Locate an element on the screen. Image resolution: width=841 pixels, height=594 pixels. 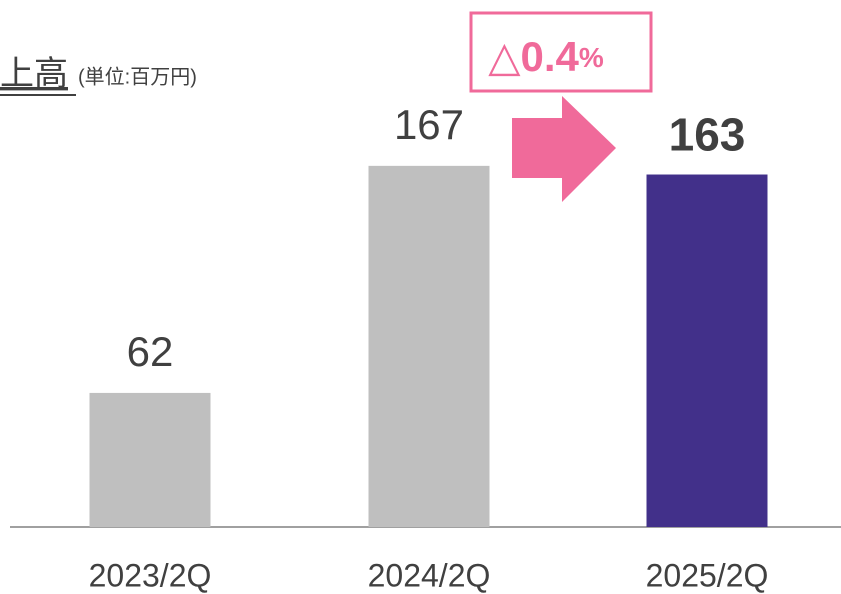
value-label: 163 is located at coordinates (707, 135).